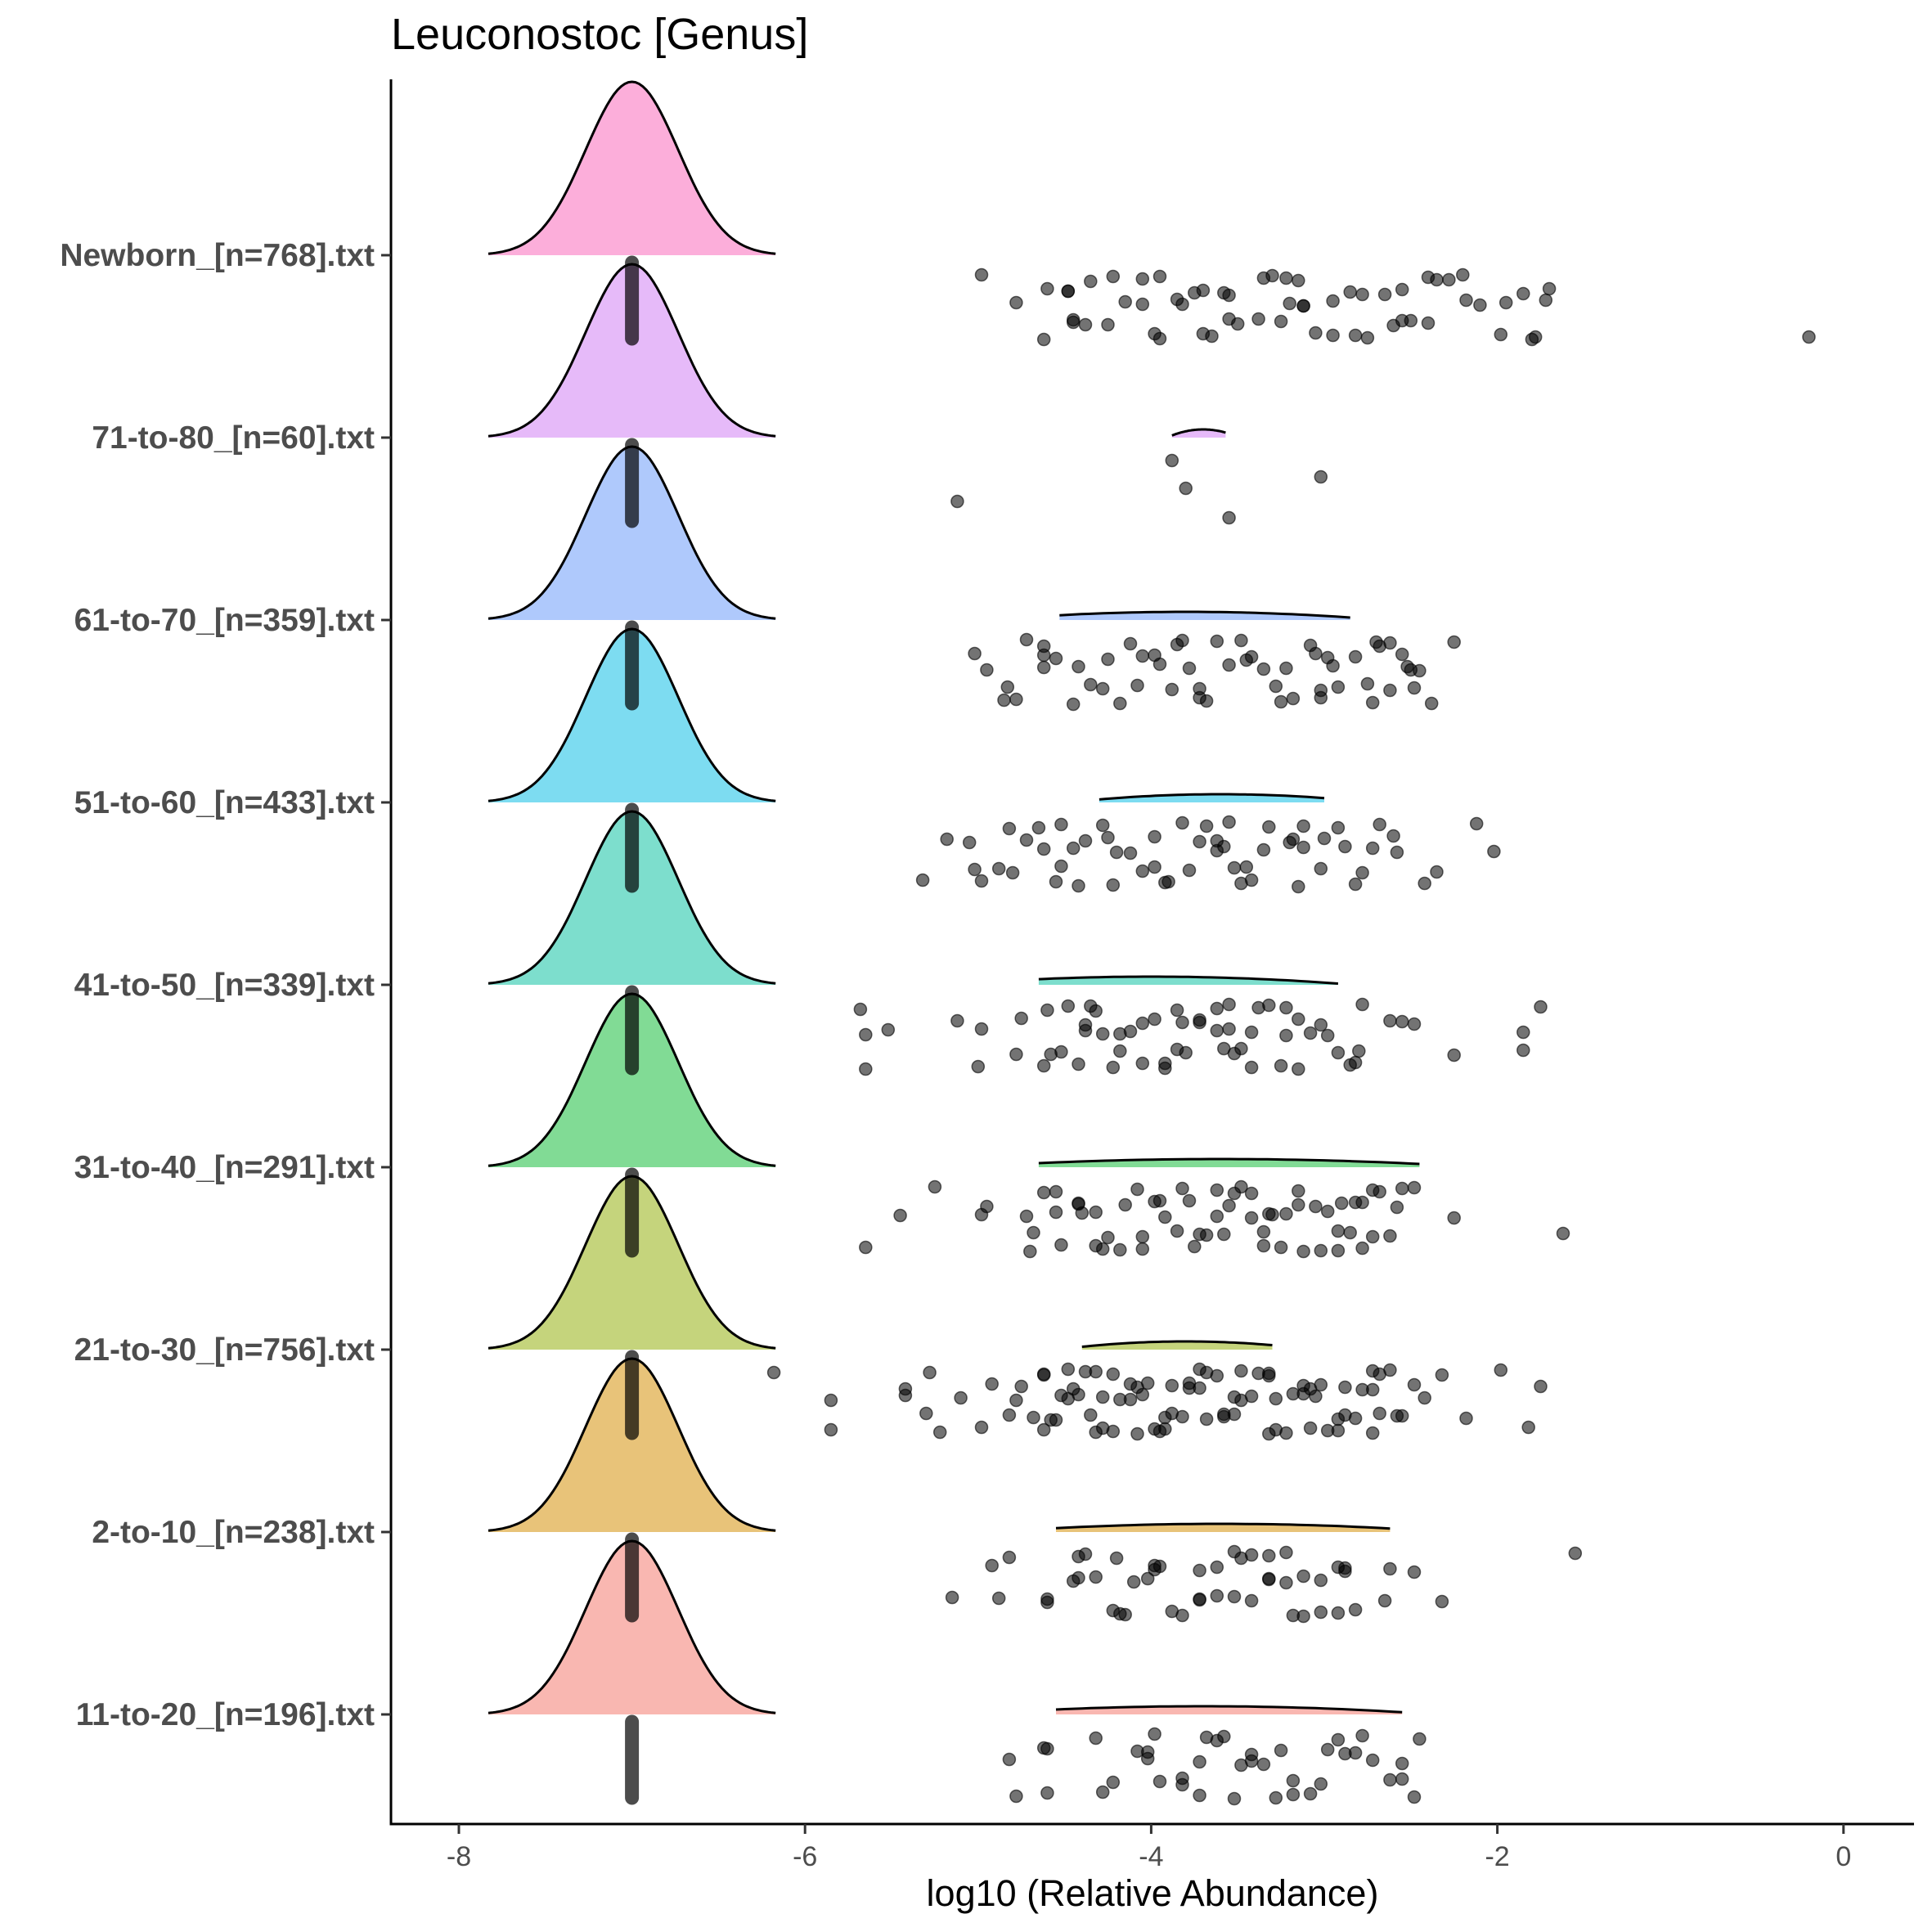  What do you see at coordinates (225, 1350) in the screenshot?
I see `y-tick-label: 21-to-30_[n=756].txt` at bounding box center [225, 1350].